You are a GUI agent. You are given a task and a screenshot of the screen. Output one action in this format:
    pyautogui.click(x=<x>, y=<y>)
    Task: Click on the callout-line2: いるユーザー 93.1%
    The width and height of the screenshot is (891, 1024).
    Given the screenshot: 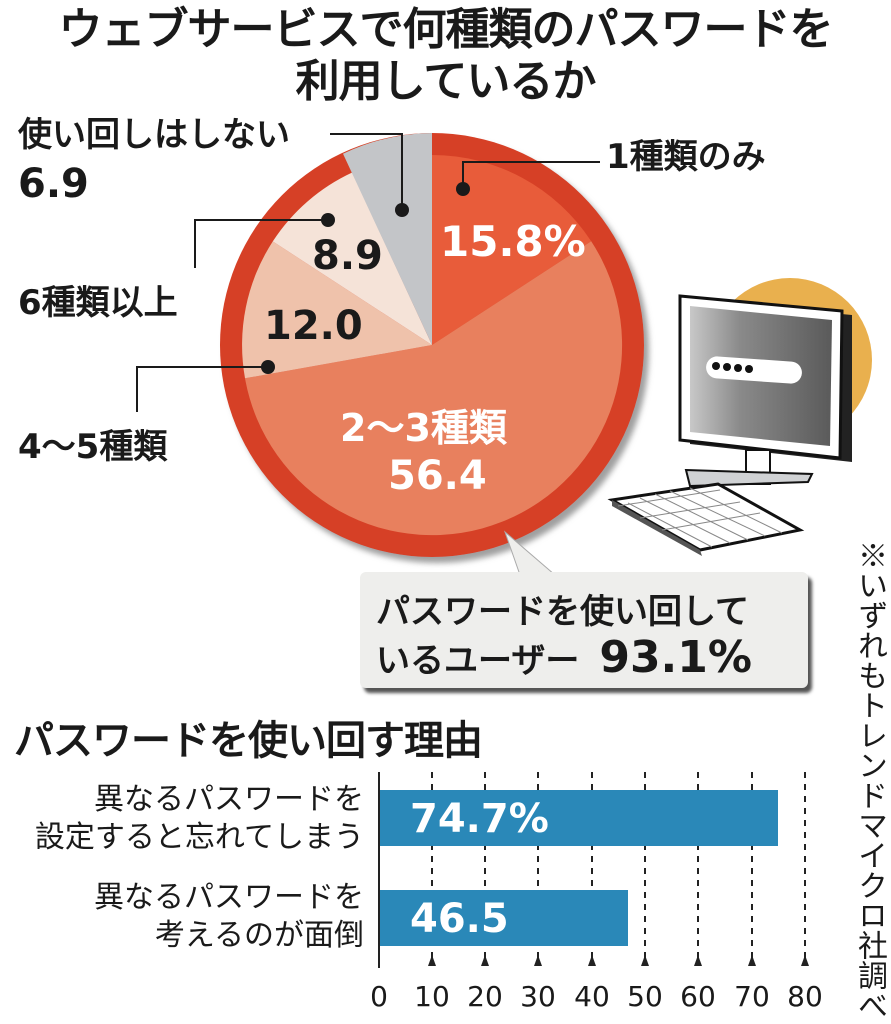 What is the action you would take?
    pyautogui.click(x=564, y=657)
    